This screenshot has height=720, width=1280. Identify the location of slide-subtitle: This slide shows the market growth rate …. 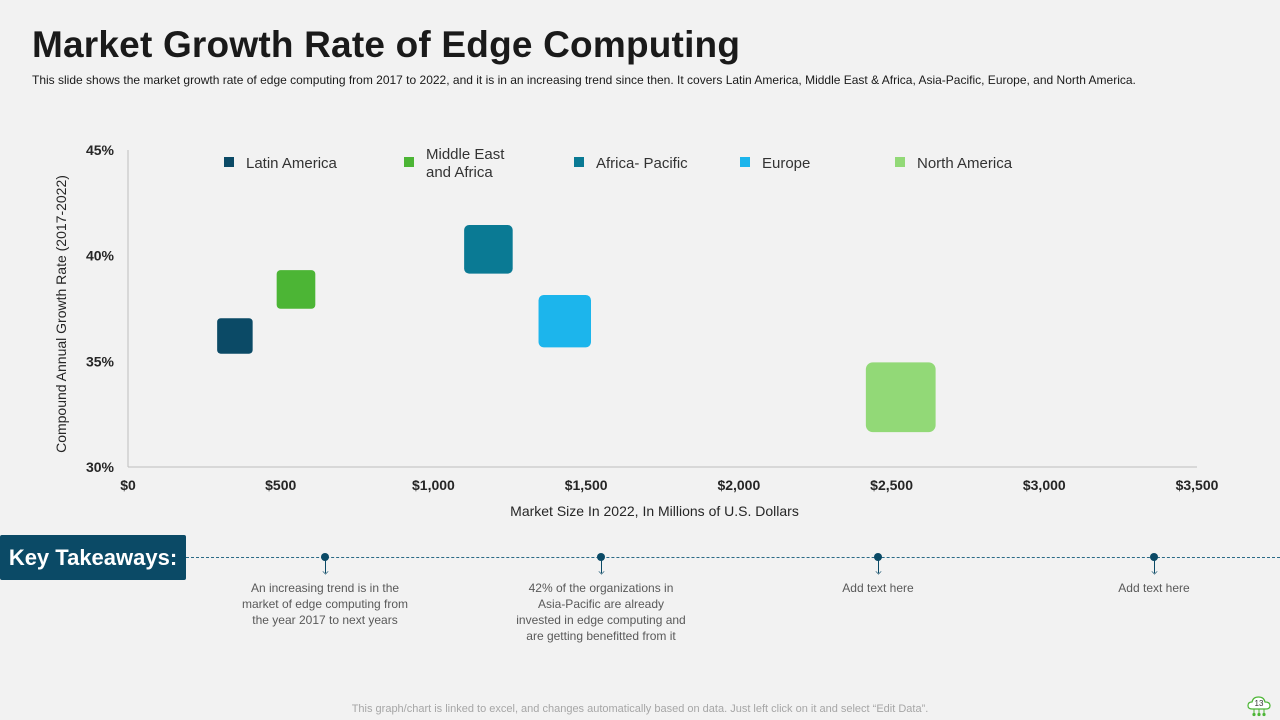
(584, 80).